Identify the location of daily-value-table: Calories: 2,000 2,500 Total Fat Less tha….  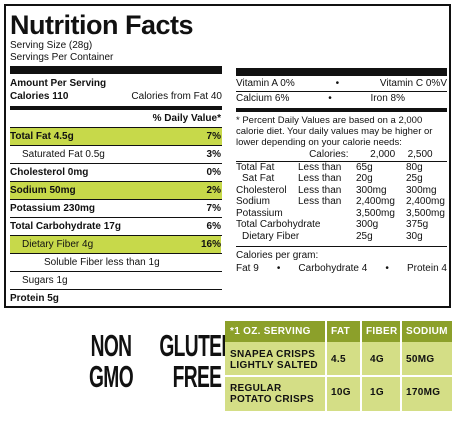
(341, 195).